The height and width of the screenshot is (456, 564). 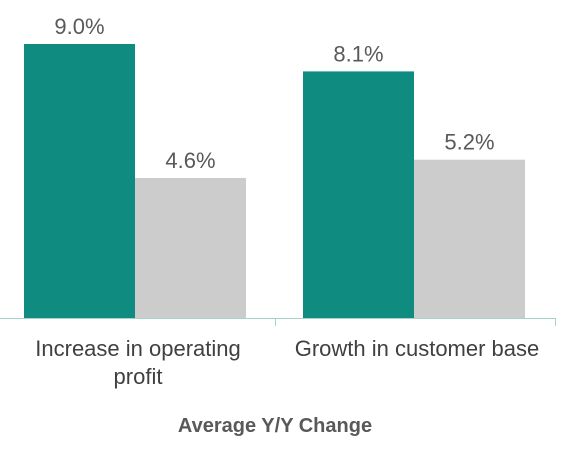 I want to click on category-label-2-line-1: Growth in customer base, so click(x=417, y=348).